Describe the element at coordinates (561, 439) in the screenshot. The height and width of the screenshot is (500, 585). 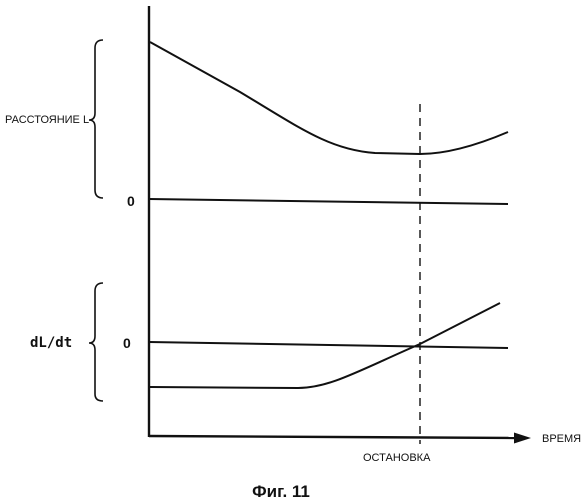
I see `time-axis-label: ВРЕМЯ` at that location.